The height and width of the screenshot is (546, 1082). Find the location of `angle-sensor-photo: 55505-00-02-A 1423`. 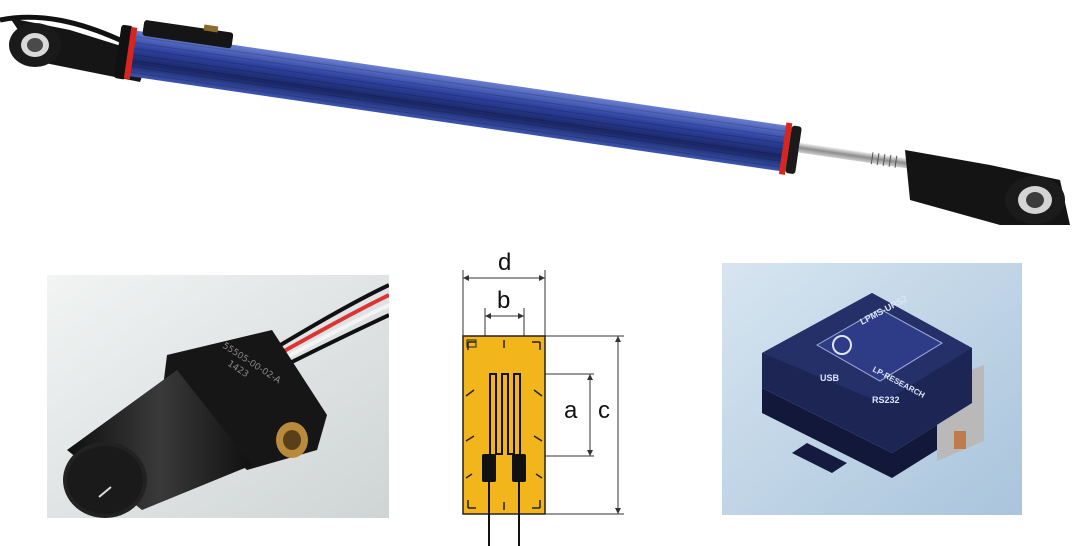

angle-sensor-photo: 55505-00-02-A 1423 is located at coordinates (218, 396).